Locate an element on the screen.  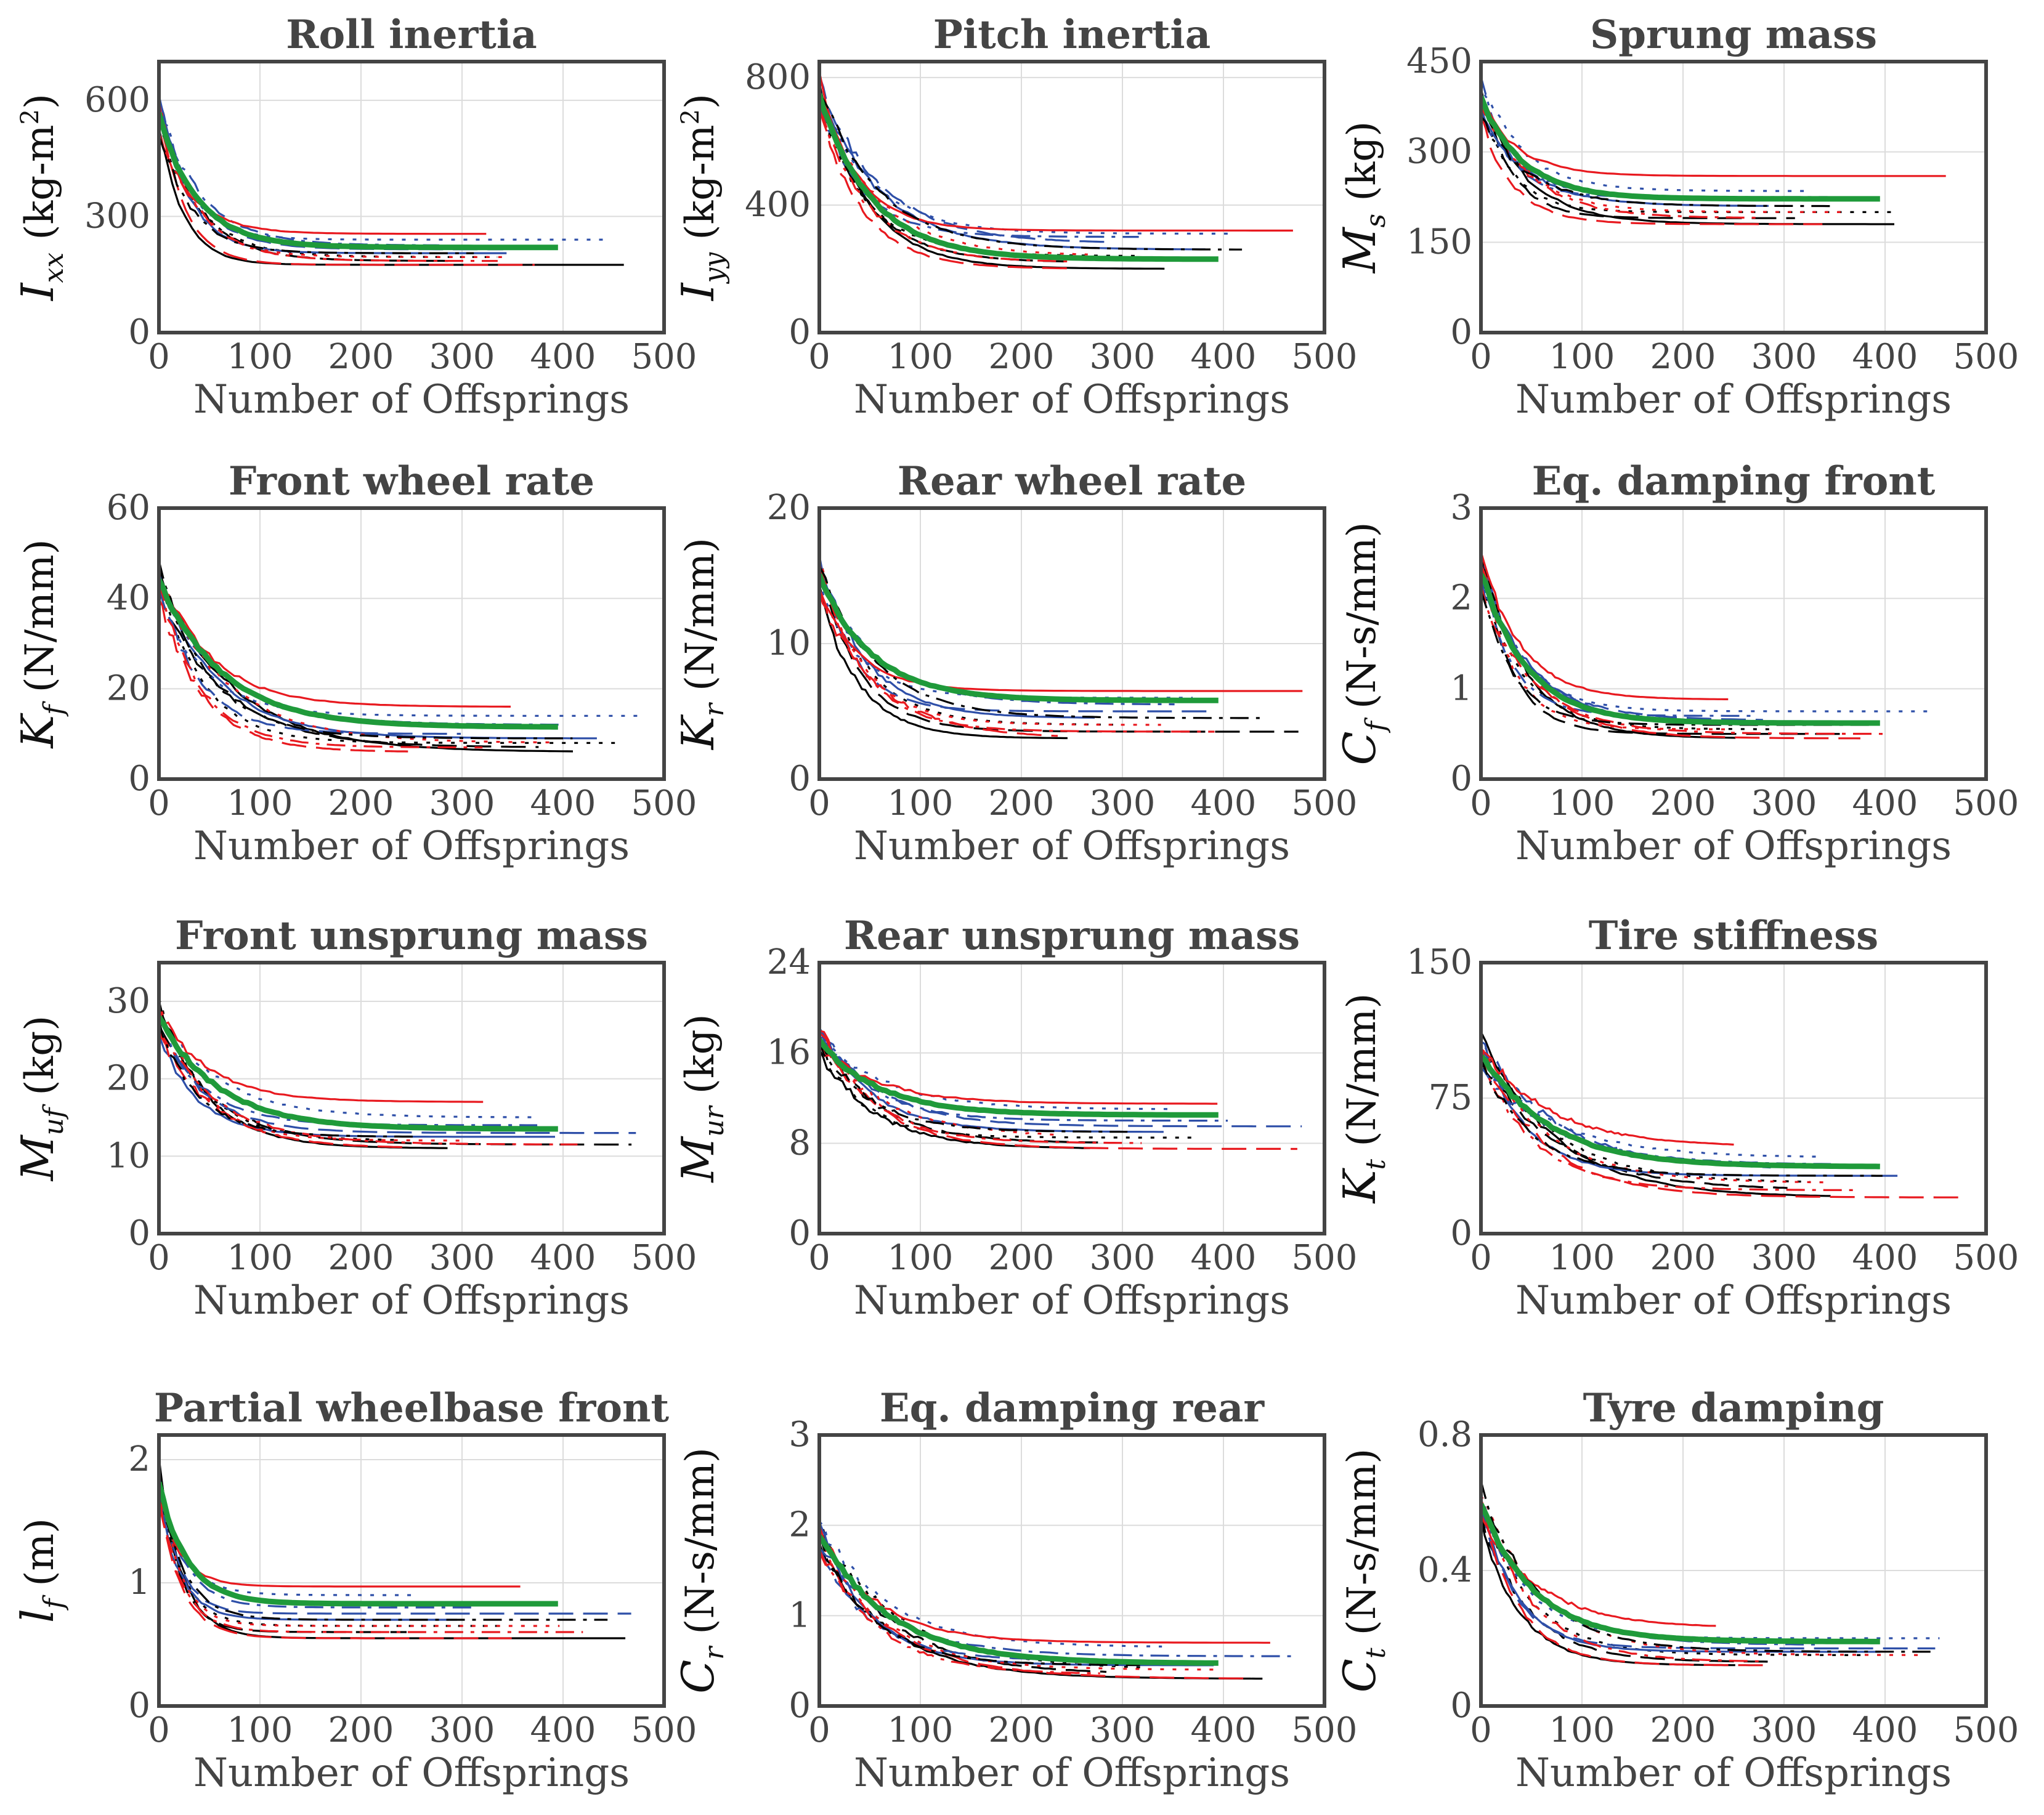
chart-title: Eq. damping front is located at coordinates (1734, 481).